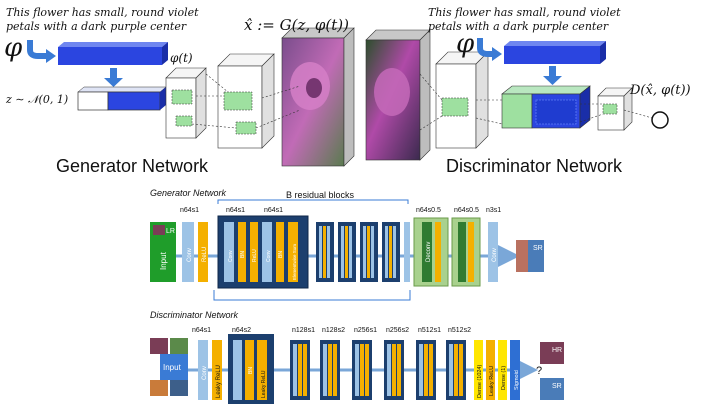 This screenshot has width=717, height=417. I want to click on x-hat-equation: x̂ := G(z, φ(t)), so click(296, 25).